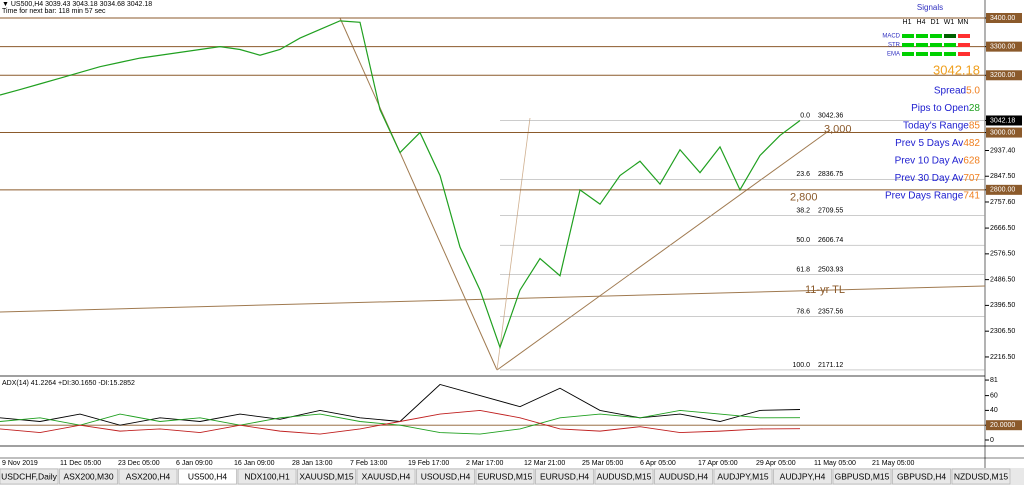 The image size is (1024, 485). Describe the element at coordinates (929, 143) in the screenshot. I see `stat-label: Prev 5 Days Av` at that location.